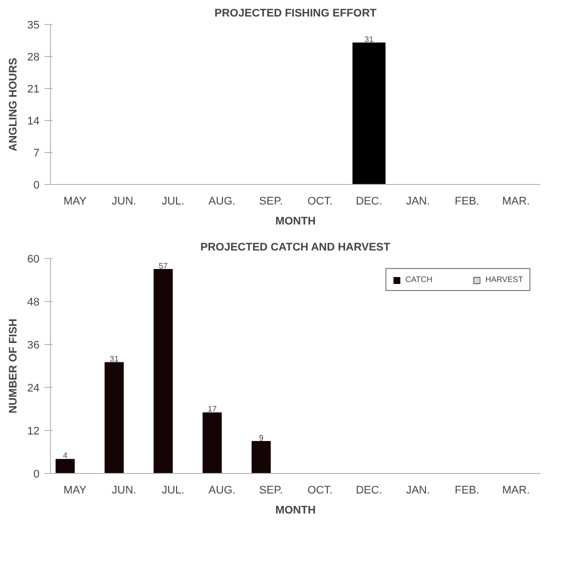 The width and height of the screenshot is (569, 573). I want to click on y-tick-label: 35, so click(33, 26).